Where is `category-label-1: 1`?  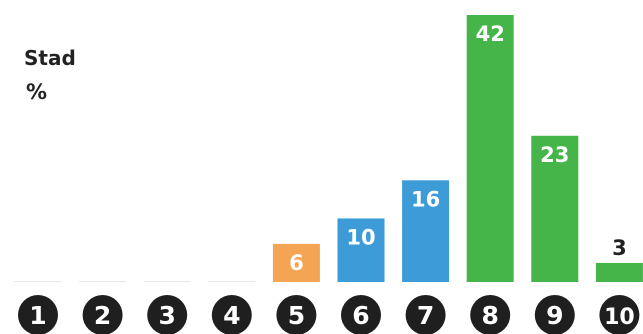 category-label-1: 1 is located at coordinates (37, 315).